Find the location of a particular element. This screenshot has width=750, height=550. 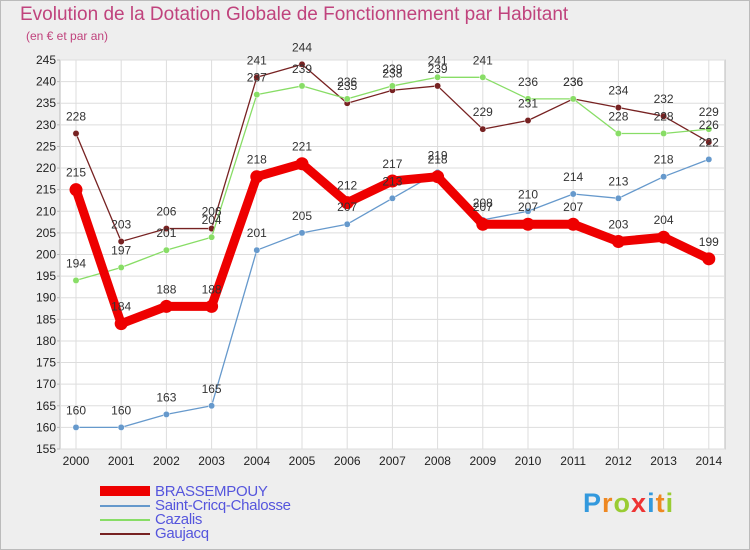

data-label-gaujacq: 238 is located at coordinates (392, 73).